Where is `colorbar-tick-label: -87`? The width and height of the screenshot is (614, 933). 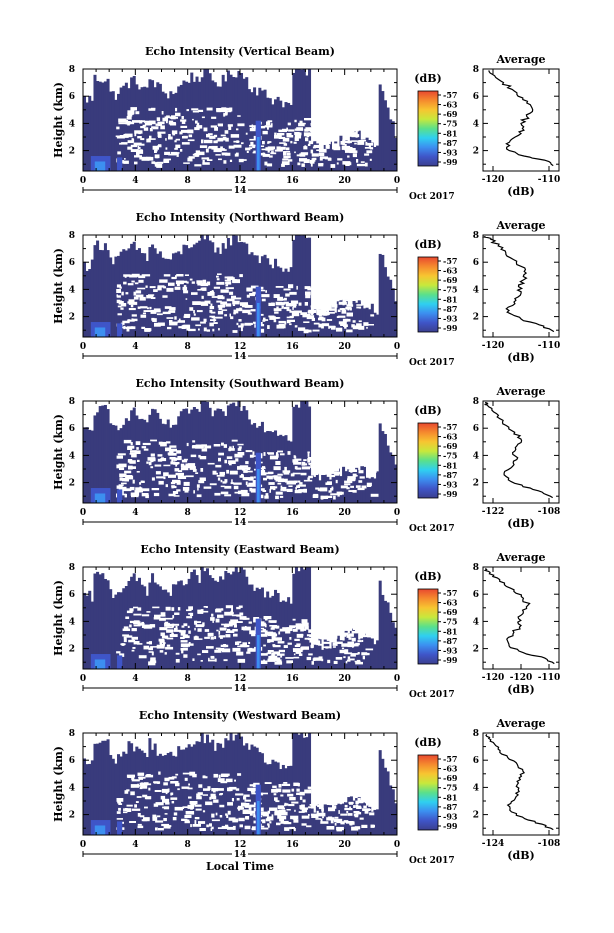 colorbar-tick-label: -87 is located at coordinates (450, 143).